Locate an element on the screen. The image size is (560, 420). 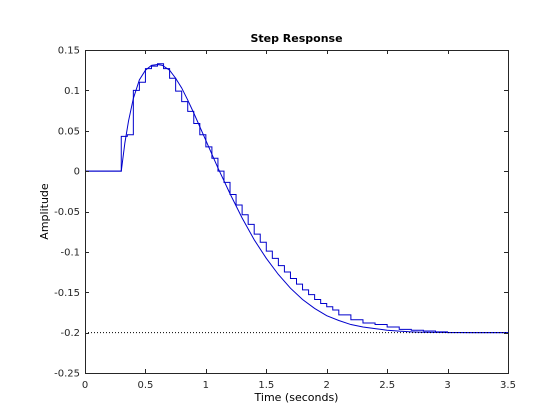
x-tick-label: 0 is located at coordinates (85, 385).